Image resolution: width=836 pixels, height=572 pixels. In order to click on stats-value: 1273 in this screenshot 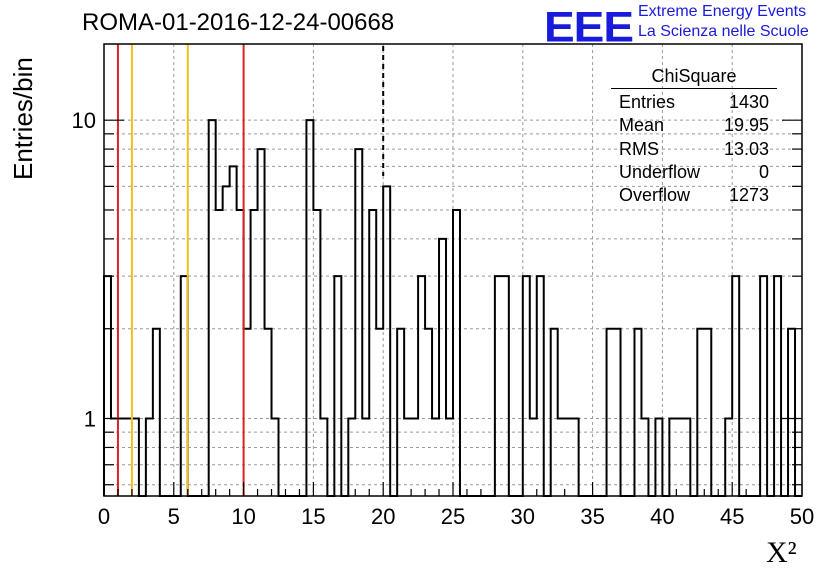, I will do `click(748, 195)`.